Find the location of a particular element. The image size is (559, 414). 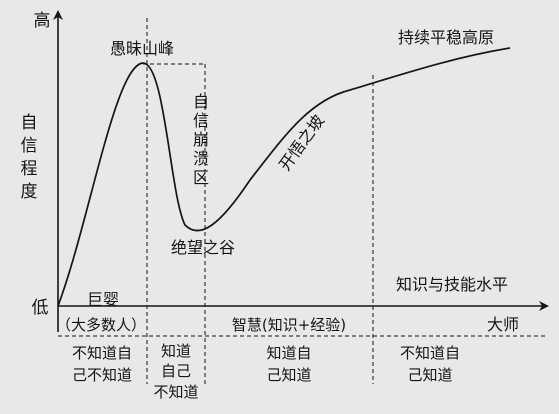

slope-label: 开悟之坡 is located at coordinates (301, 142).